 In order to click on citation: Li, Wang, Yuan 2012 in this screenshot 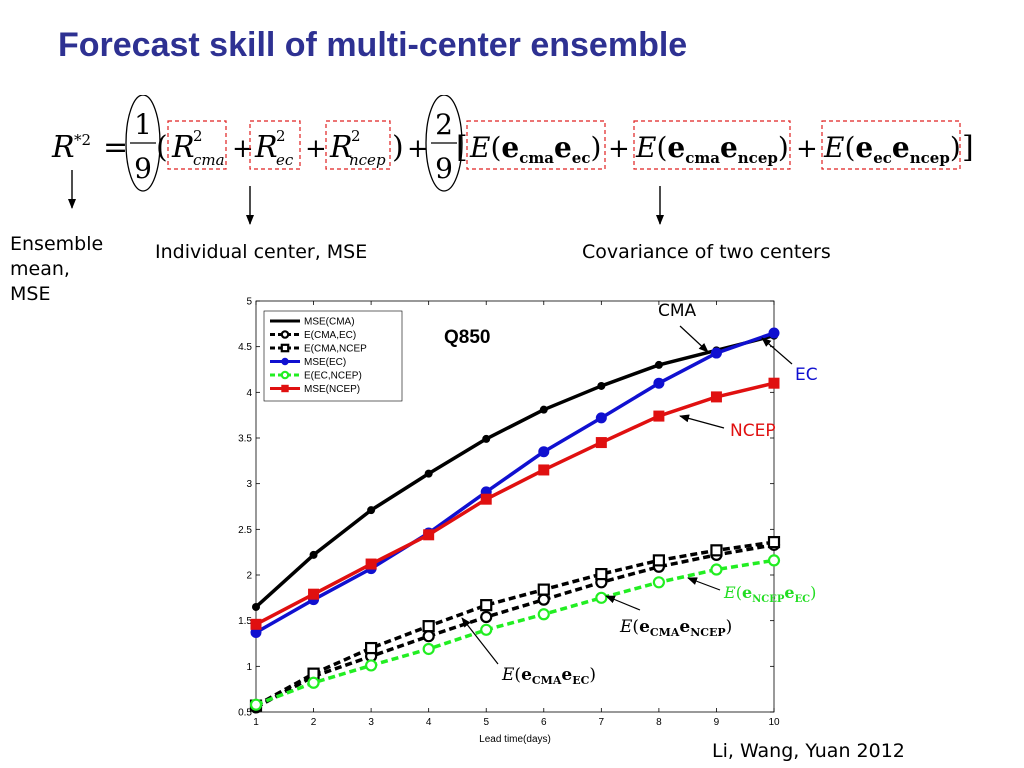, I will do `click(808, 751)`.